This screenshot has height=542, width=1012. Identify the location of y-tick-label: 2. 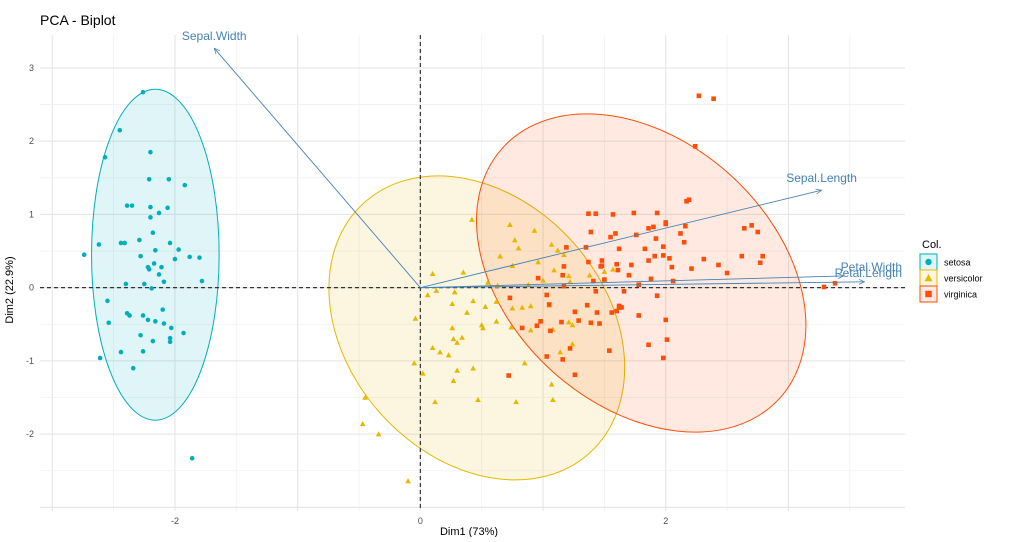
(31, 141).